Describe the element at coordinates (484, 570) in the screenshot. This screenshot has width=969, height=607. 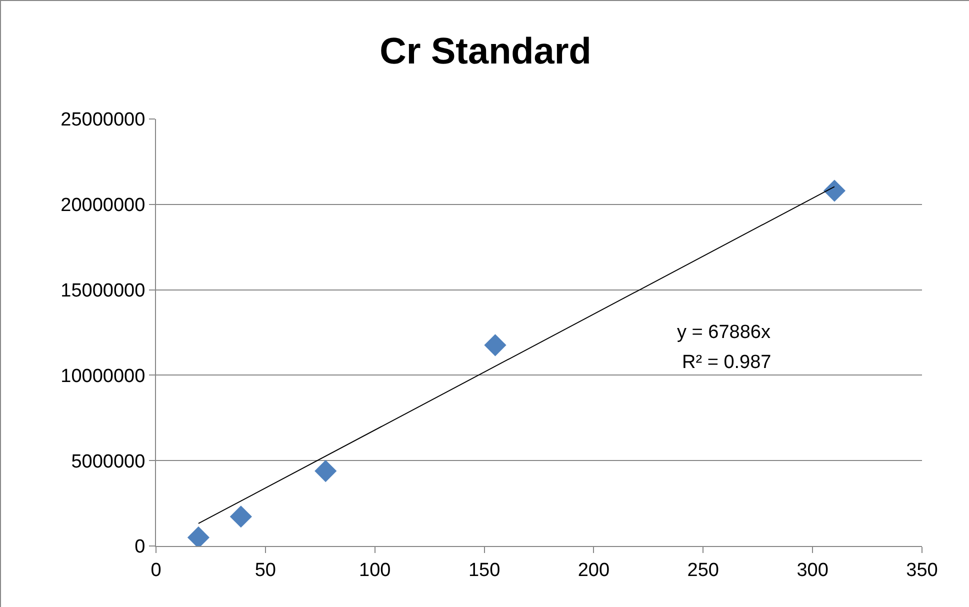
I see `x-tick-label: 150` at that location.